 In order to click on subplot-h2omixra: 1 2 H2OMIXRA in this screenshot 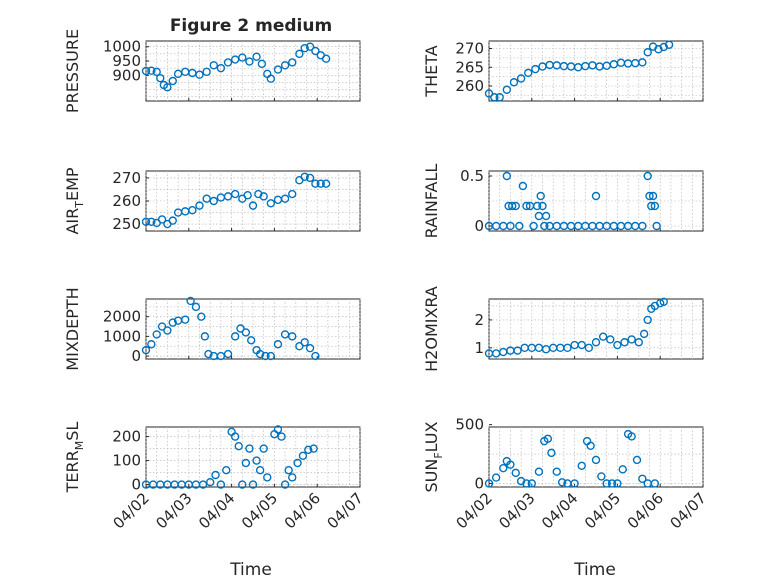, I will do `click(563, 329)`.